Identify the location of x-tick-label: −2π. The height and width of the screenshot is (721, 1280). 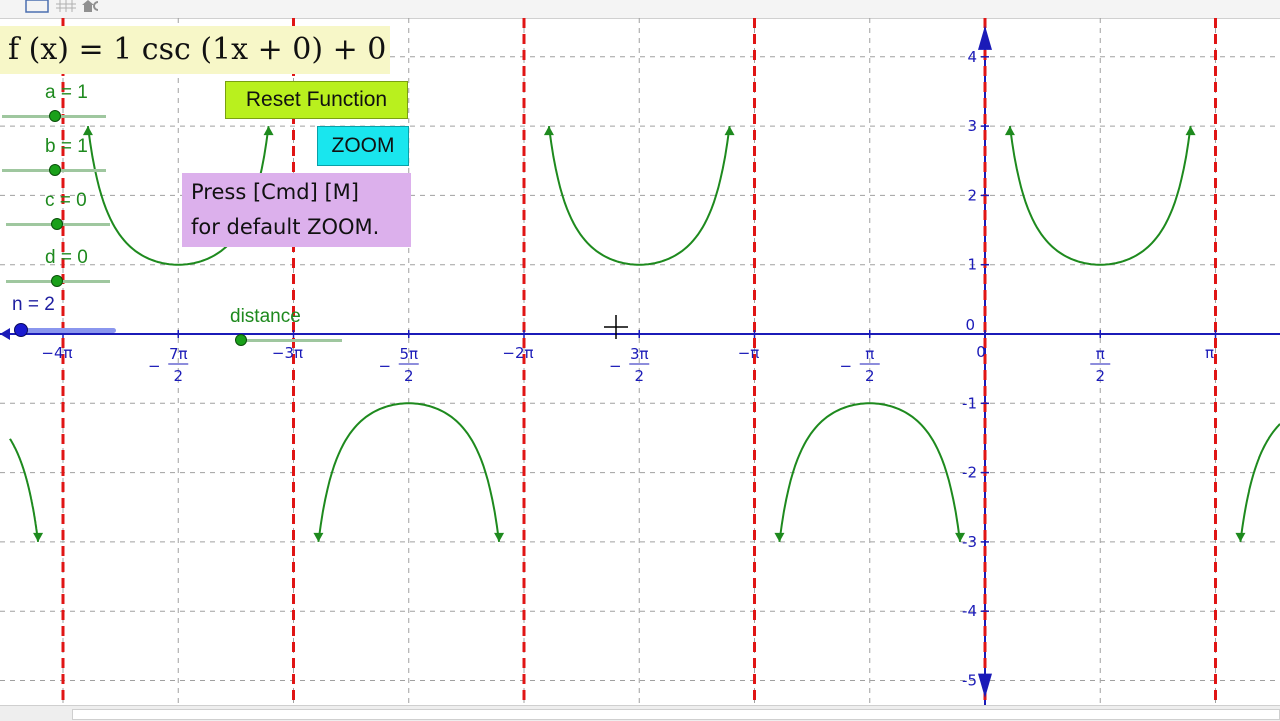
(517, 353).